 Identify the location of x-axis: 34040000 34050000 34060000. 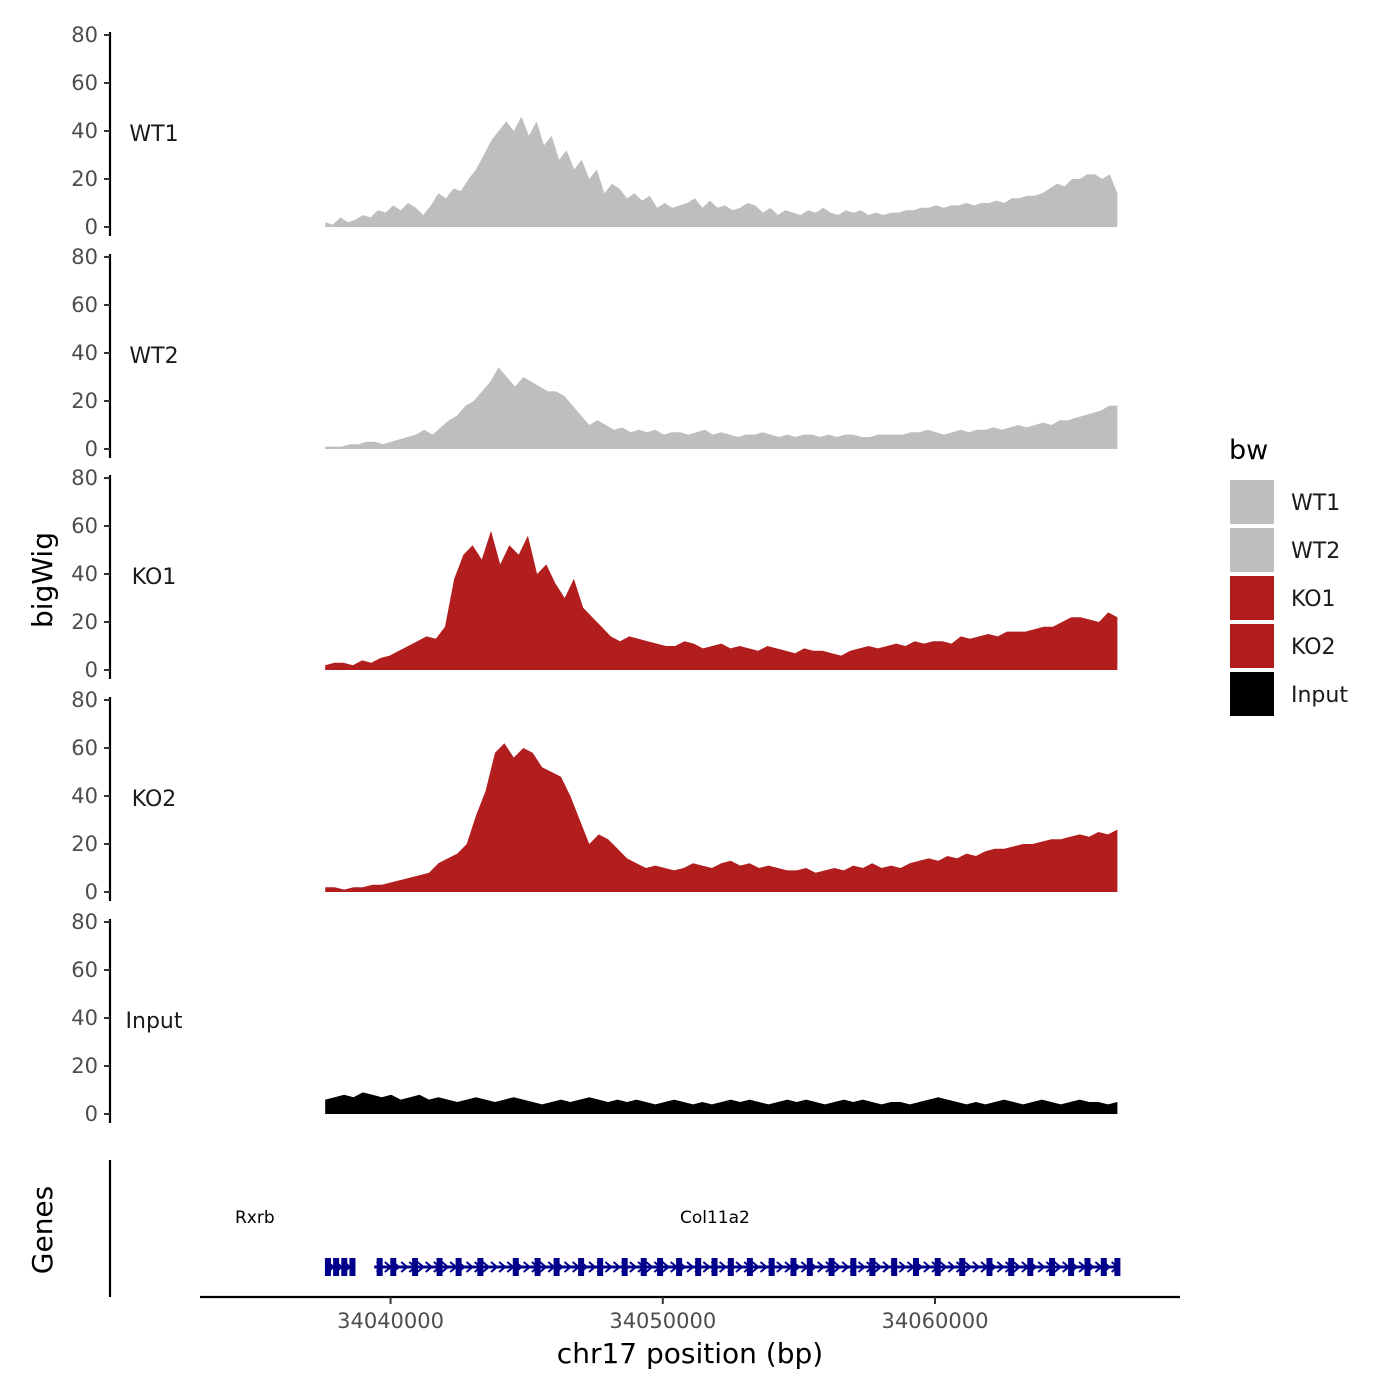
(690, 1314).